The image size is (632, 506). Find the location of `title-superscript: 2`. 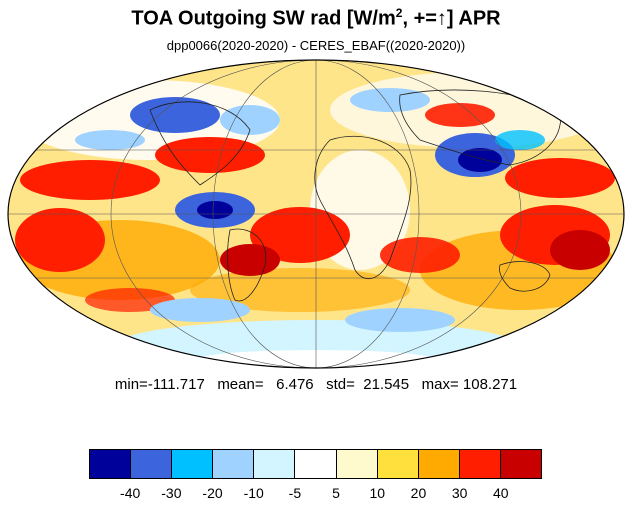

title-superscript: 2 is located at coordinates (399, 13).